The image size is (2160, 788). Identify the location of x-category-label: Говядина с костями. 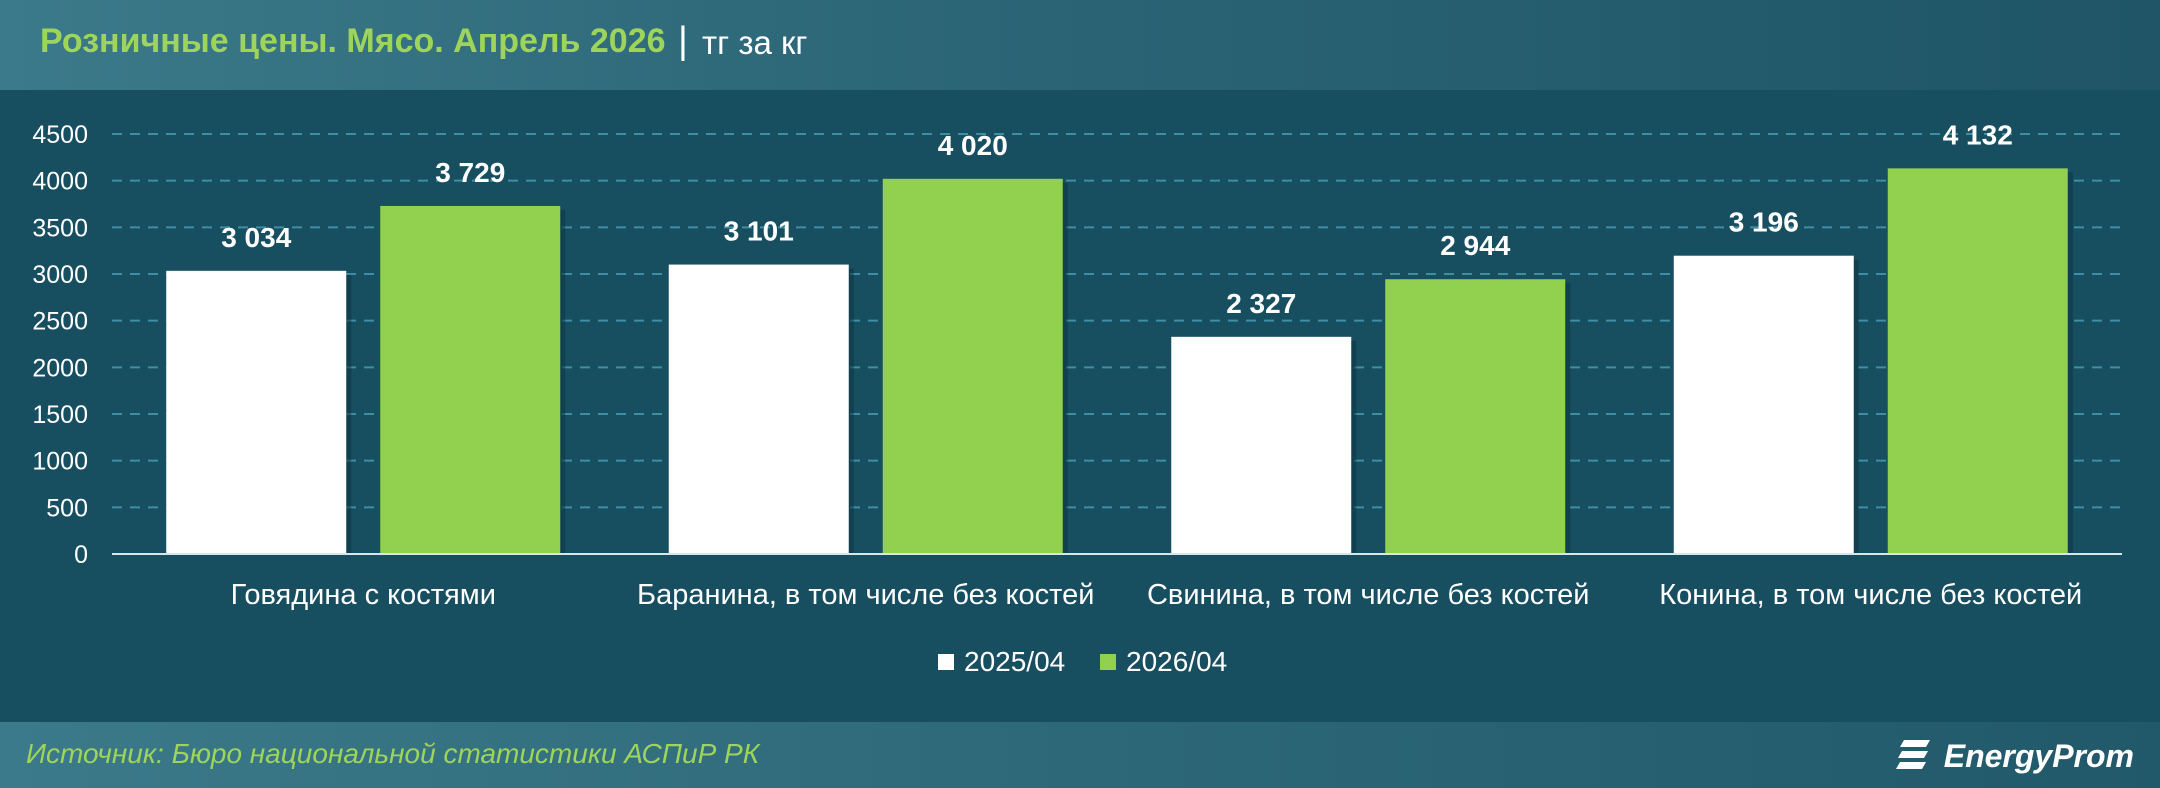
(363, 595).